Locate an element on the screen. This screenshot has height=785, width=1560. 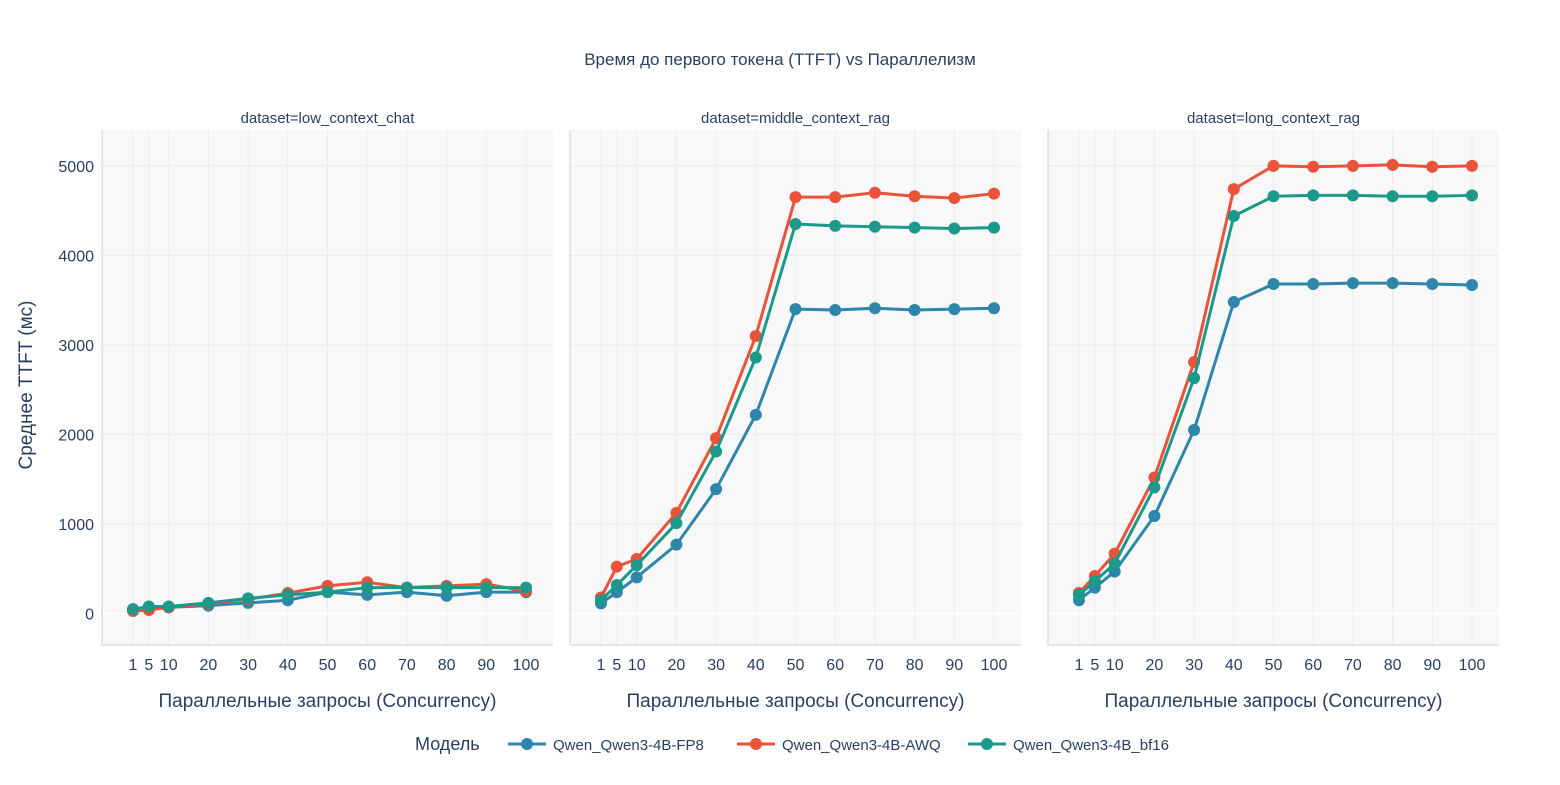
y-tick-label: 5000 is located at coordinates (76, 167).